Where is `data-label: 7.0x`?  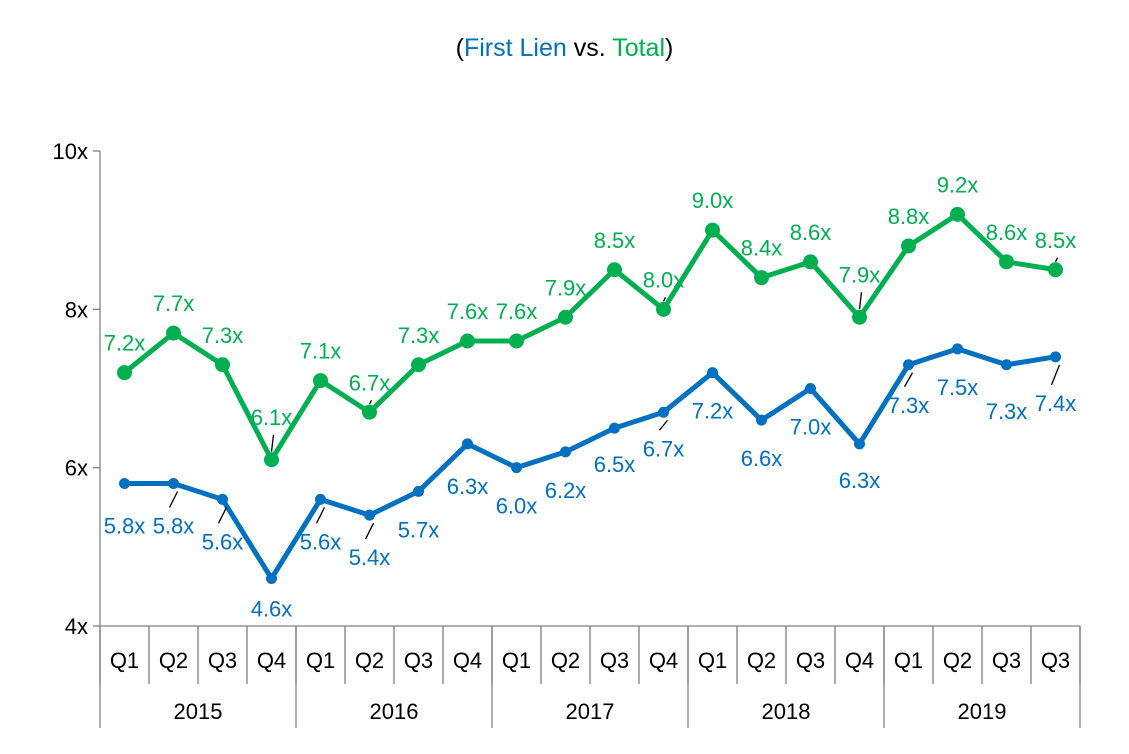
data-label: 7.0x is located at coordinates (811, 427).